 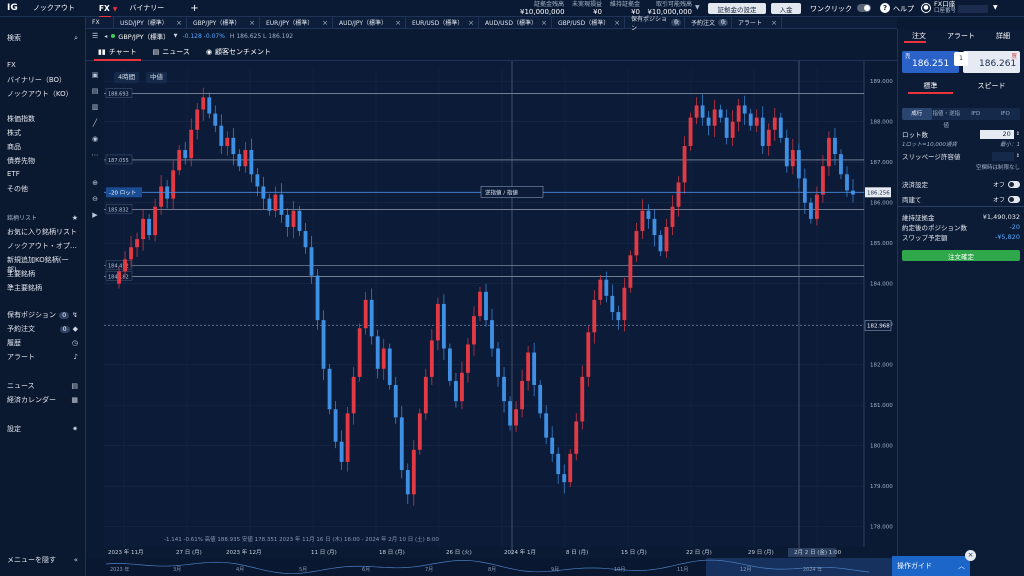 What do you see at coordinates (42, 232) in the screenshot?
I see `watchlist-item-fav: お気に入り銘柄リスト` at bounding box center [42, 232].